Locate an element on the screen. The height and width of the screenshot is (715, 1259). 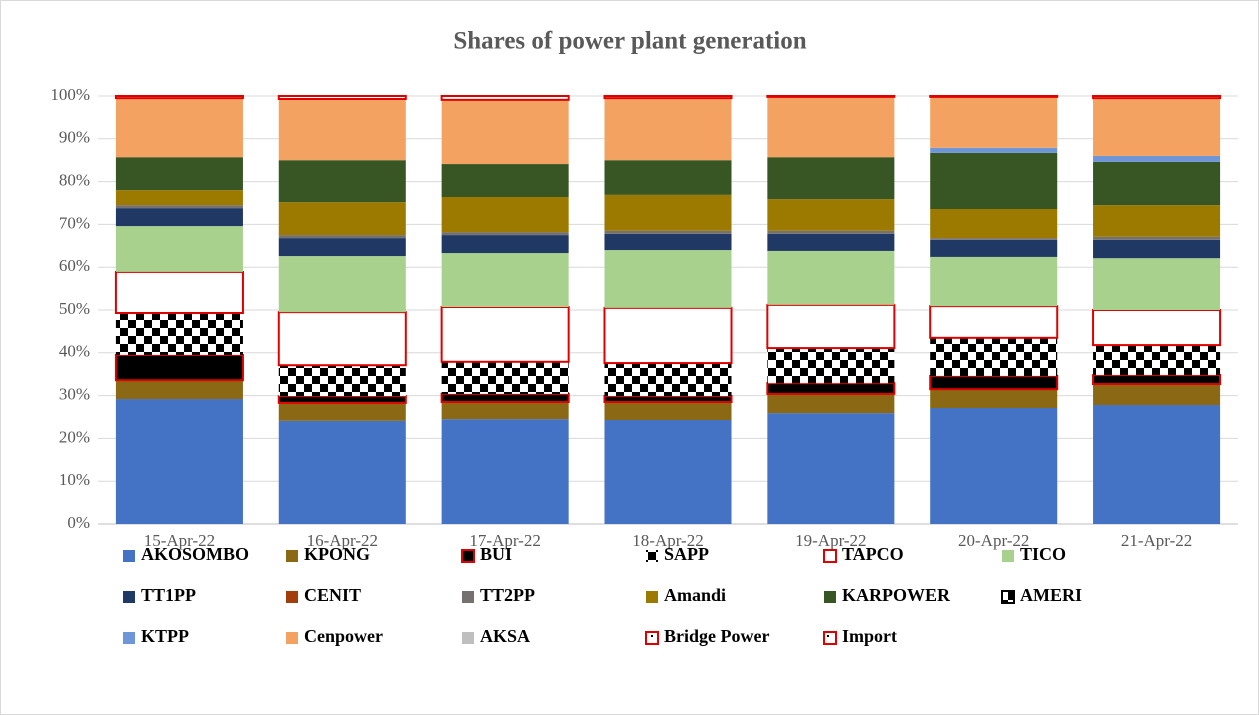
legend-label: Import is located at coordinates (869, 636).